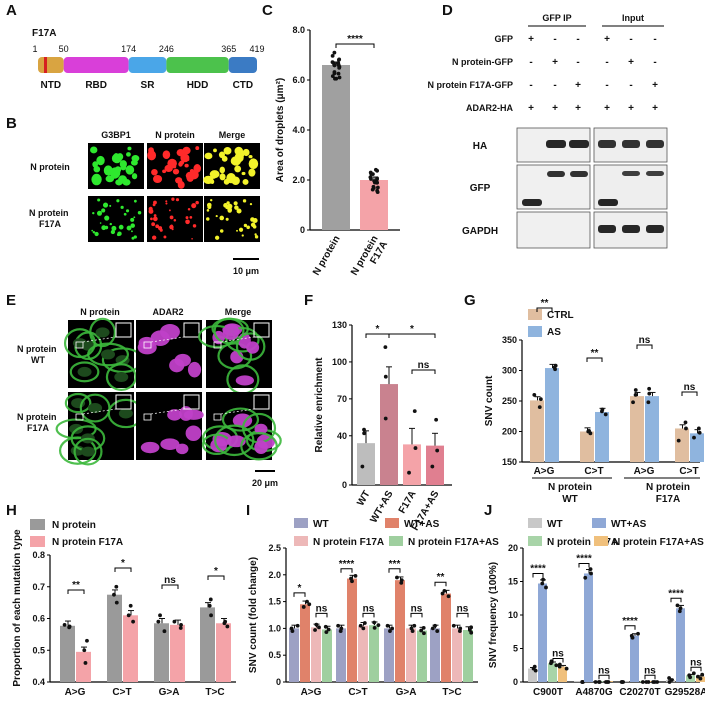 The width and height of the screenshot is (705, 708). Describe the element at coordinates (544, 309) in the screenshot. I see `g-sig-bracket` at that location.